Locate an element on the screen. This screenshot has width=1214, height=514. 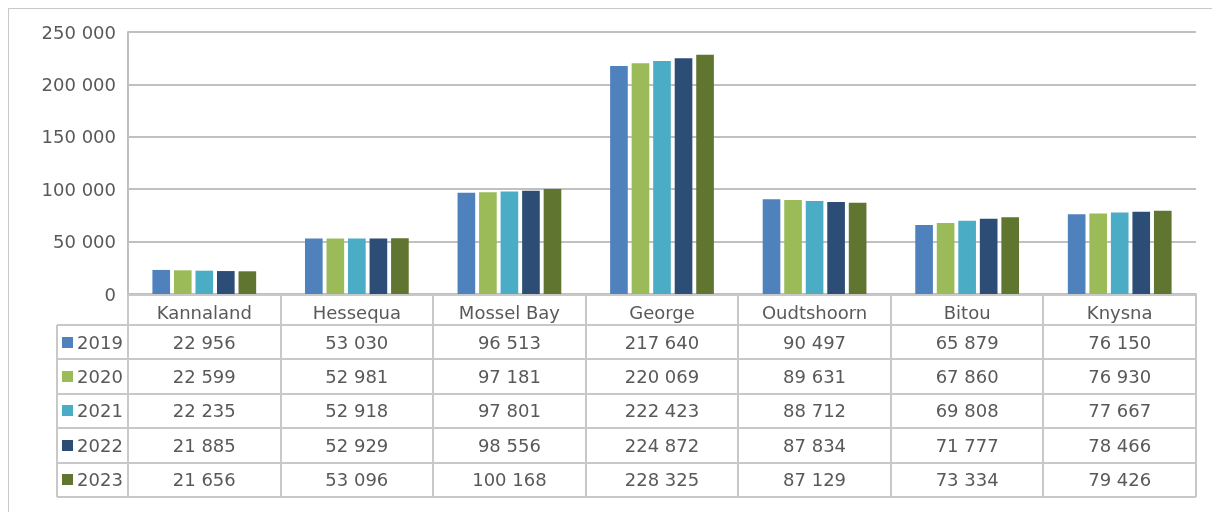
data-label: 87 834 is located at coordinates (815, 445).